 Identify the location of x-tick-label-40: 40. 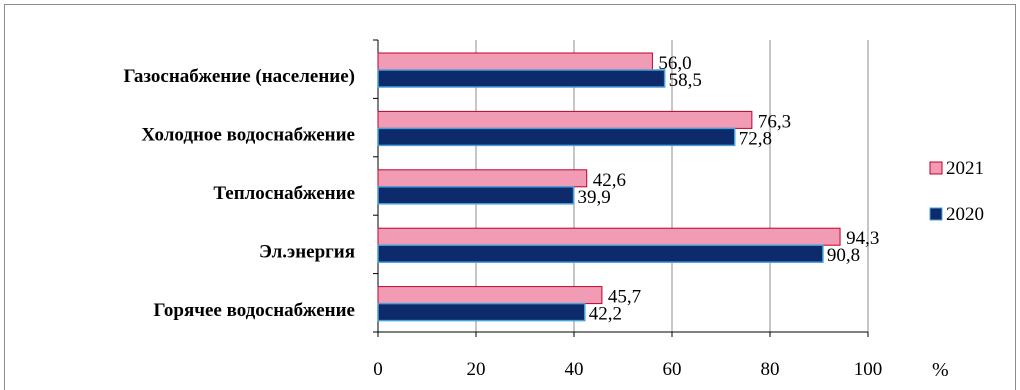
(574, 369).